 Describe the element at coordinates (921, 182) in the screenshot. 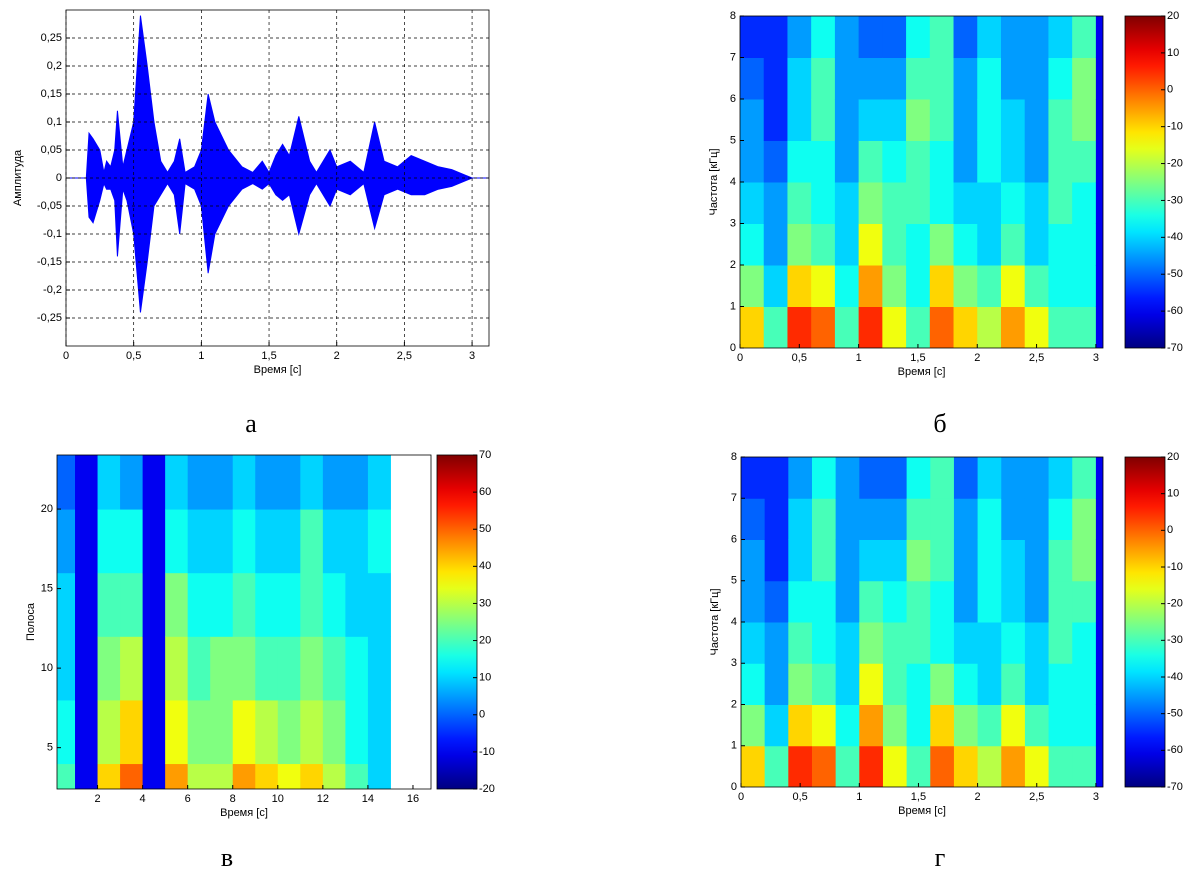

I see `plot-area` at that location.